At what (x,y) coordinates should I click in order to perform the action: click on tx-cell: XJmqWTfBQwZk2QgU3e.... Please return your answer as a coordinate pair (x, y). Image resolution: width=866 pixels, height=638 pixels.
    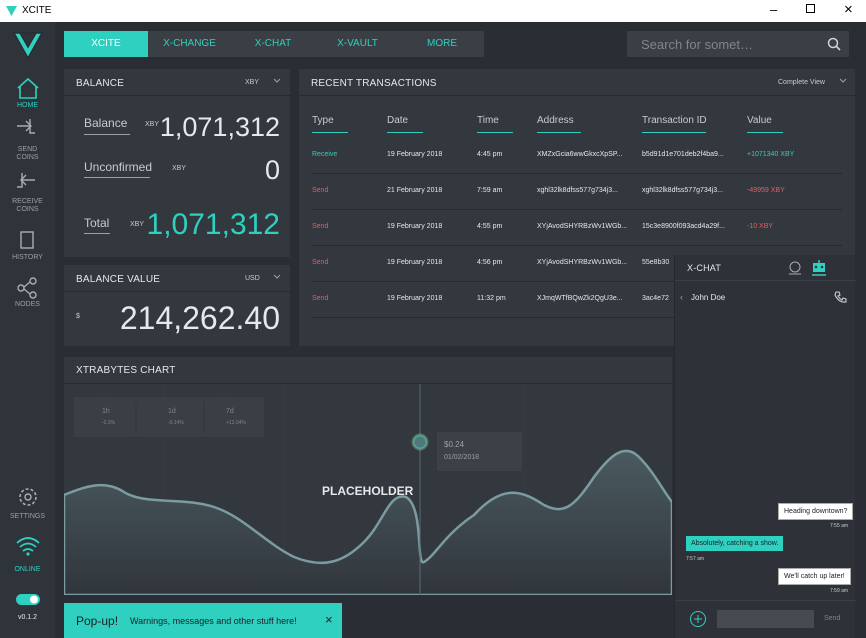
    Looking at the image, I should click on (580, 298).